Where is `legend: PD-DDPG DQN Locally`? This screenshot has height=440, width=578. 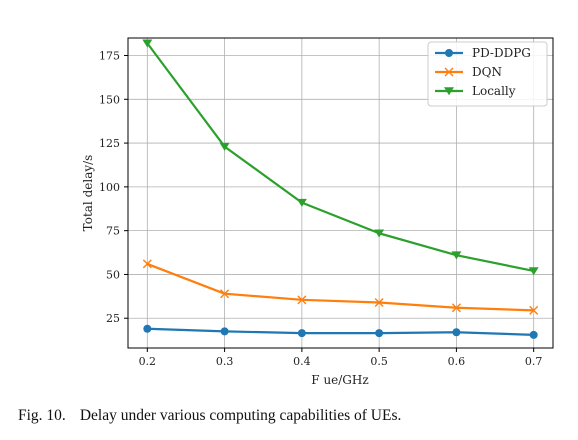
legend: PD-DDPG DQN Locally is located at coordinates (487, 74).